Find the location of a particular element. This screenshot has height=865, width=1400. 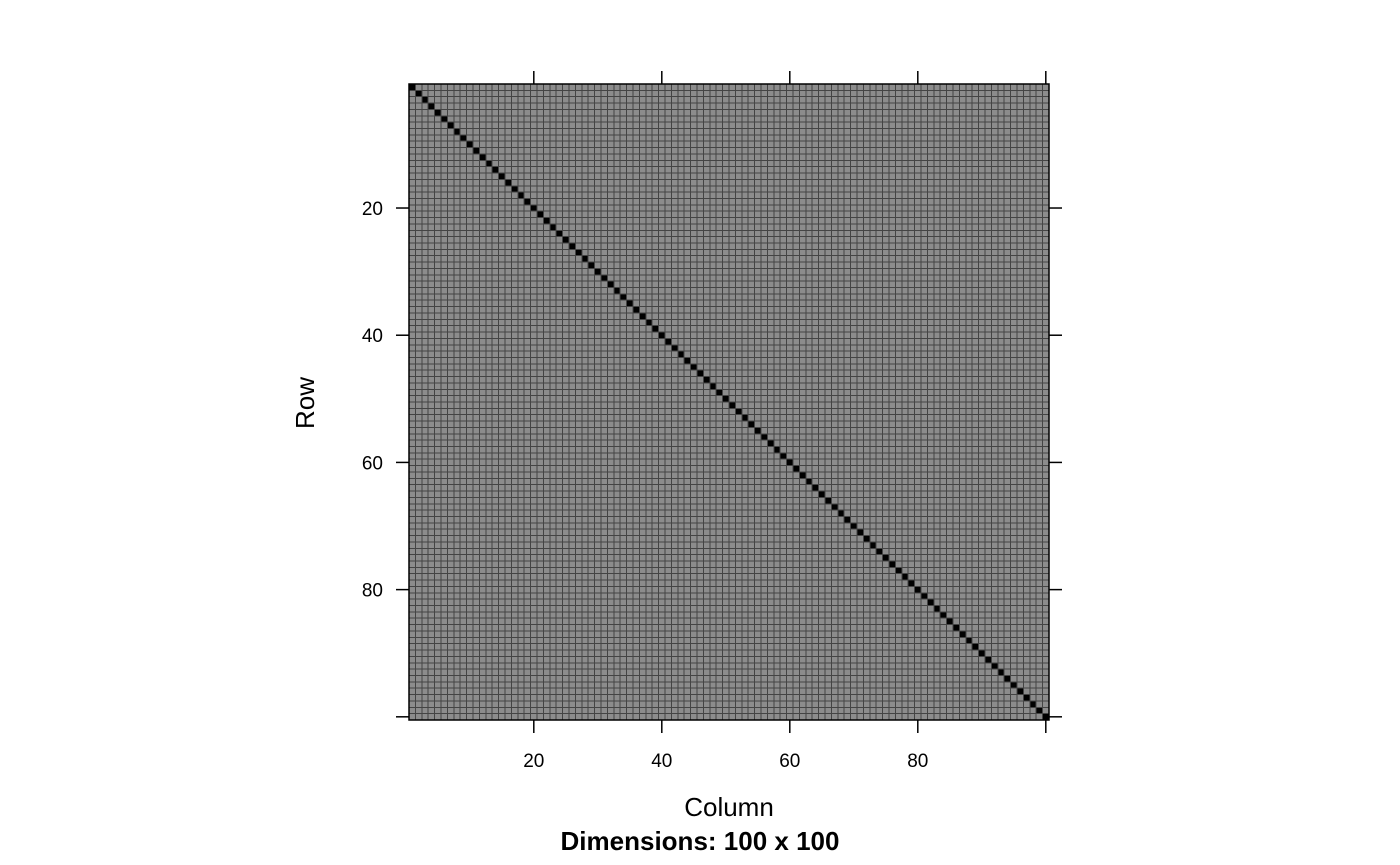

y-tick-label: 80 is located at coordinates (372, 591).